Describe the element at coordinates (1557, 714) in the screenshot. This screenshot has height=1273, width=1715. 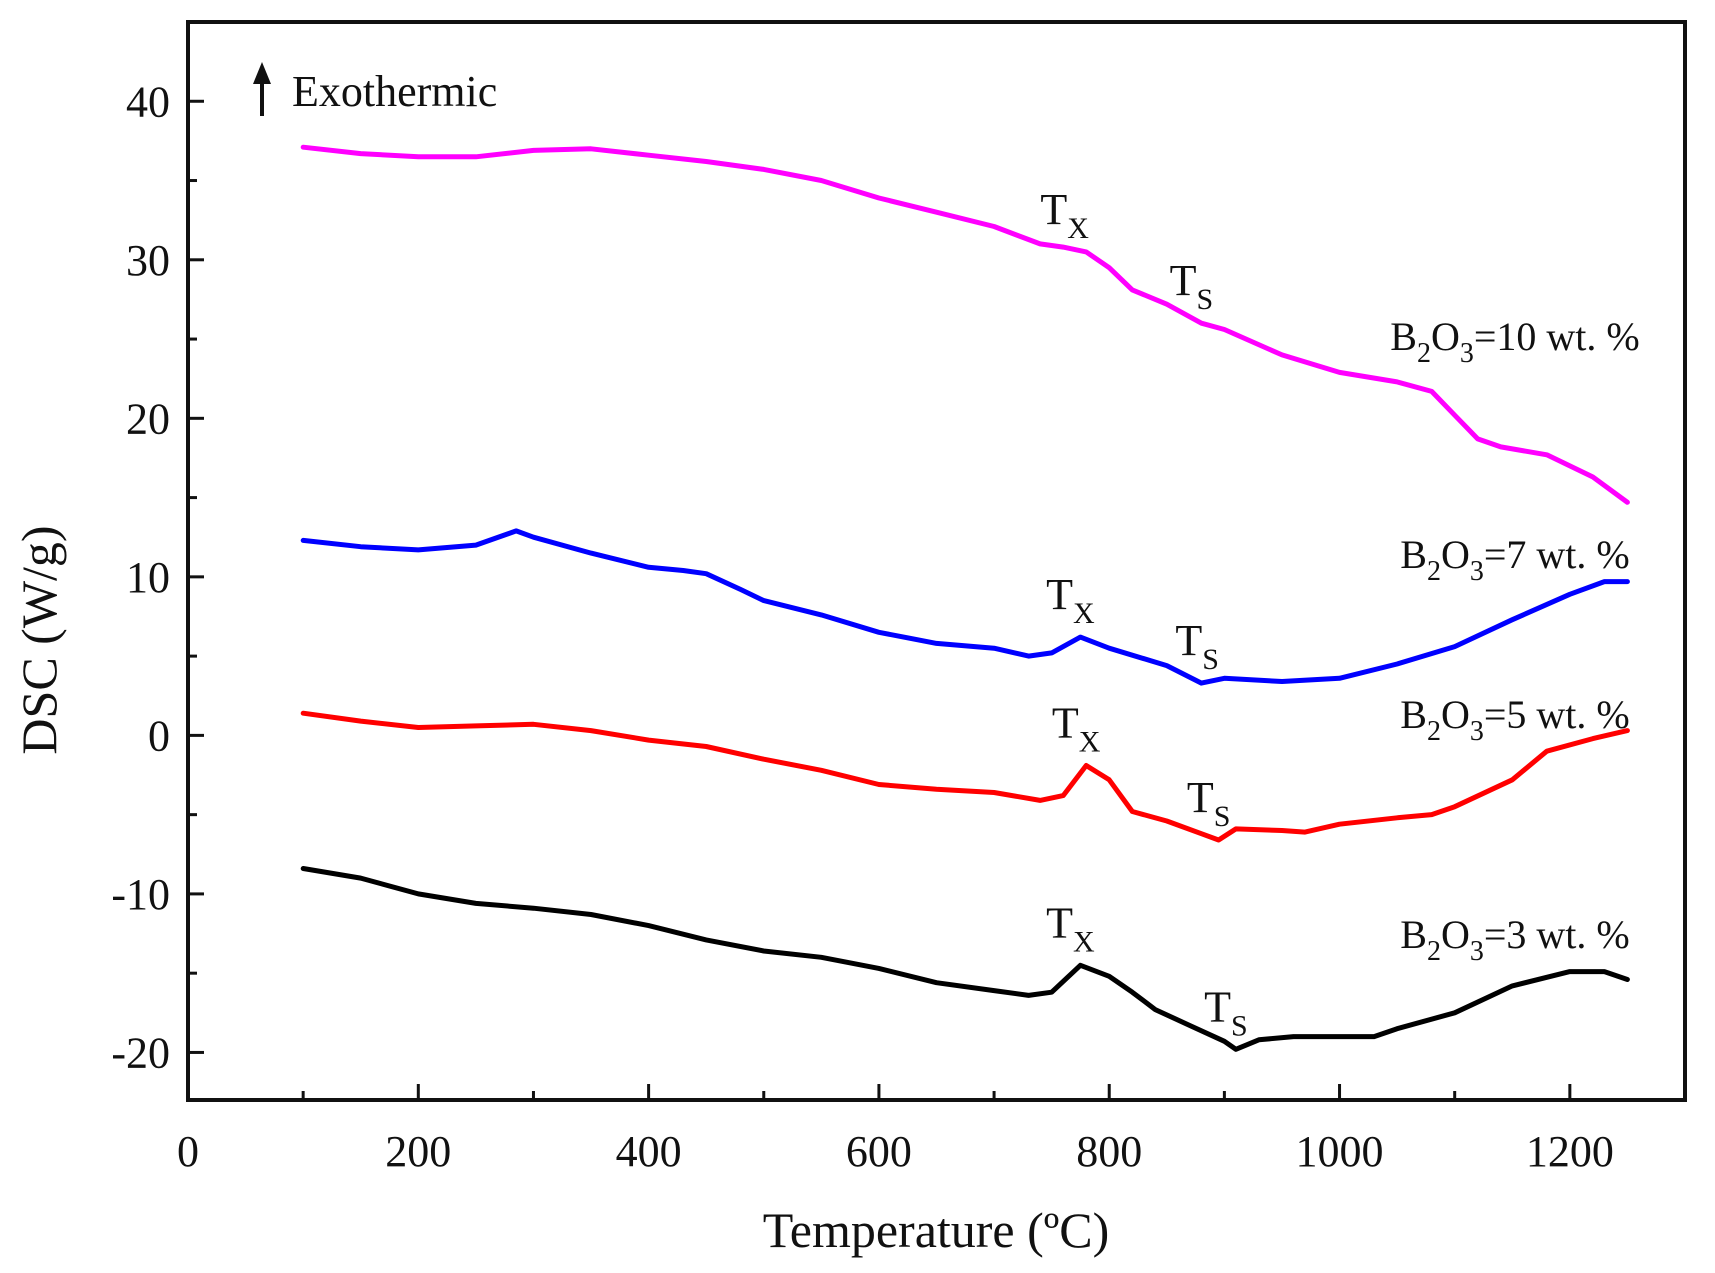
I see `series-label-rest: =5 wt. %` at that location.